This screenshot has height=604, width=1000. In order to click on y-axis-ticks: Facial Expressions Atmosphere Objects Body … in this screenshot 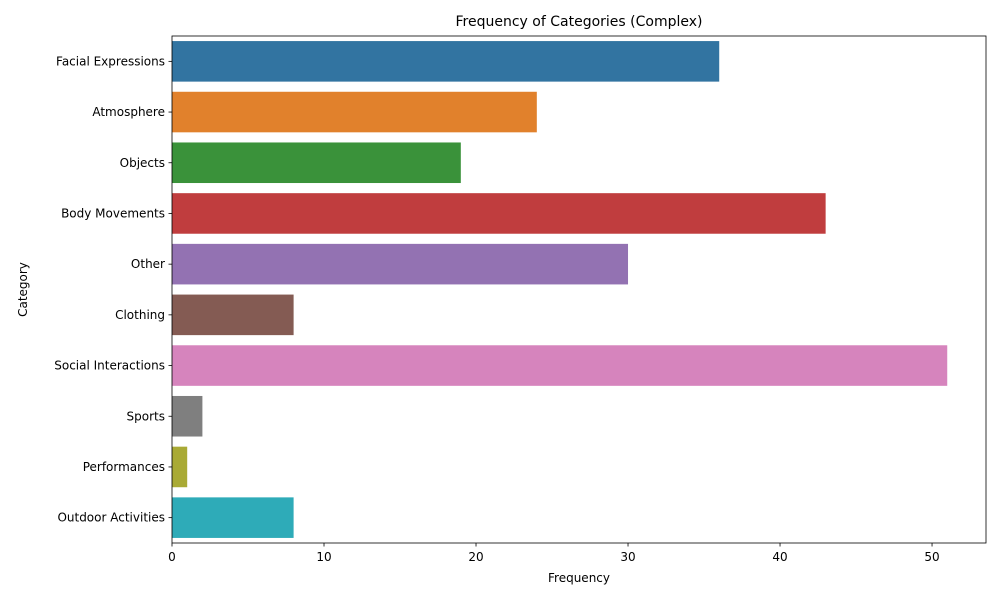, I will do `click(113, 289)`.